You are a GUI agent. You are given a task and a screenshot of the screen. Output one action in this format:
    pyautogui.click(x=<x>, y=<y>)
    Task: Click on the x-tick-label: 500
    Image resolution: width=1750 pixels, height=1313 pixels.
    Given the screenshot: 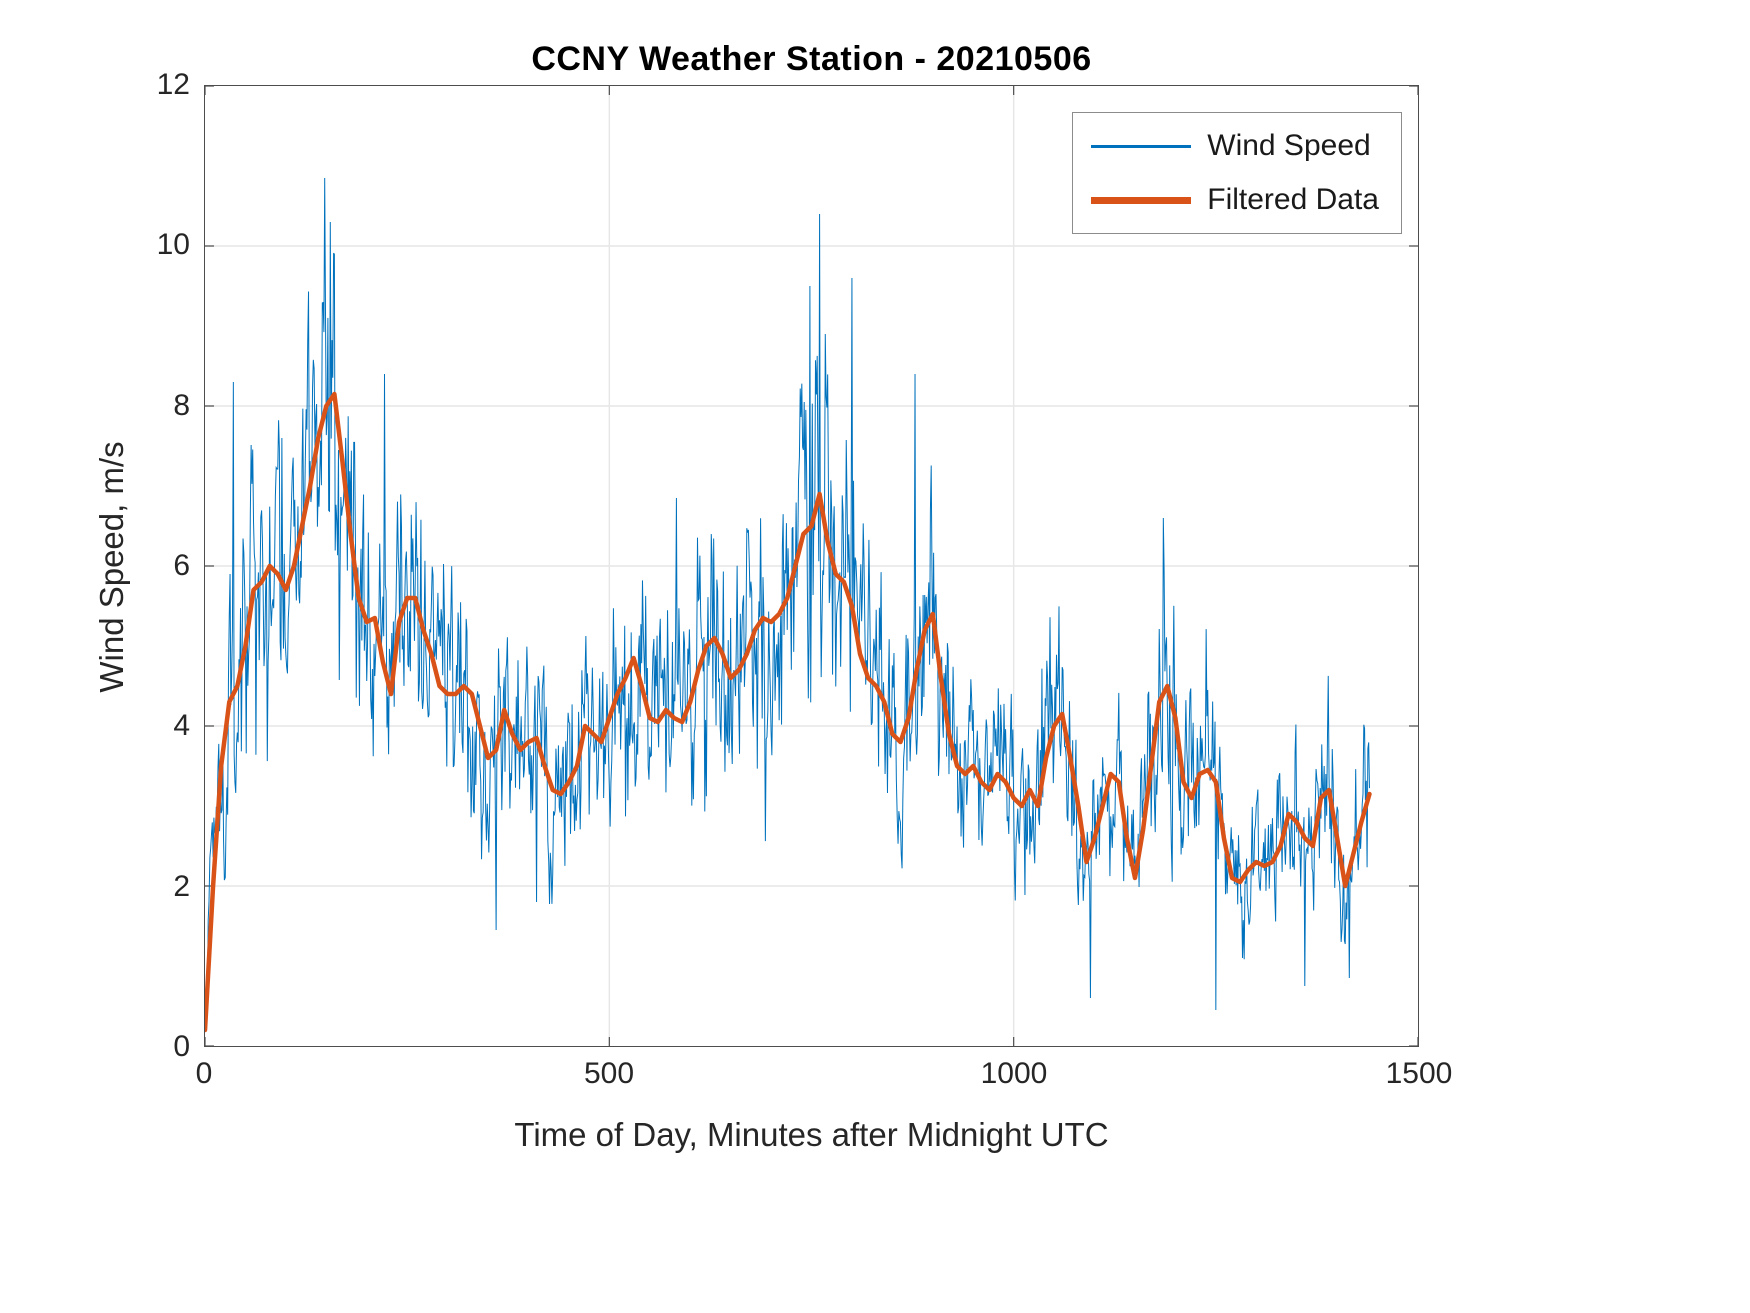 What is the action you would take?
    pyautogui.click(x=609, y=1073)
    